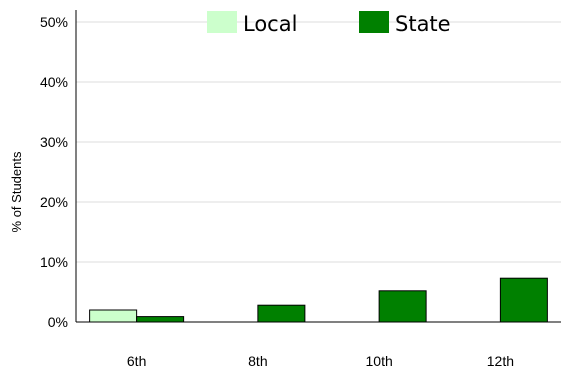 The height and width of the screenshot is (368, 561). Describe the element at coordinates (523, 300) in the screenshot. I see `bar-state-12th` at that location.